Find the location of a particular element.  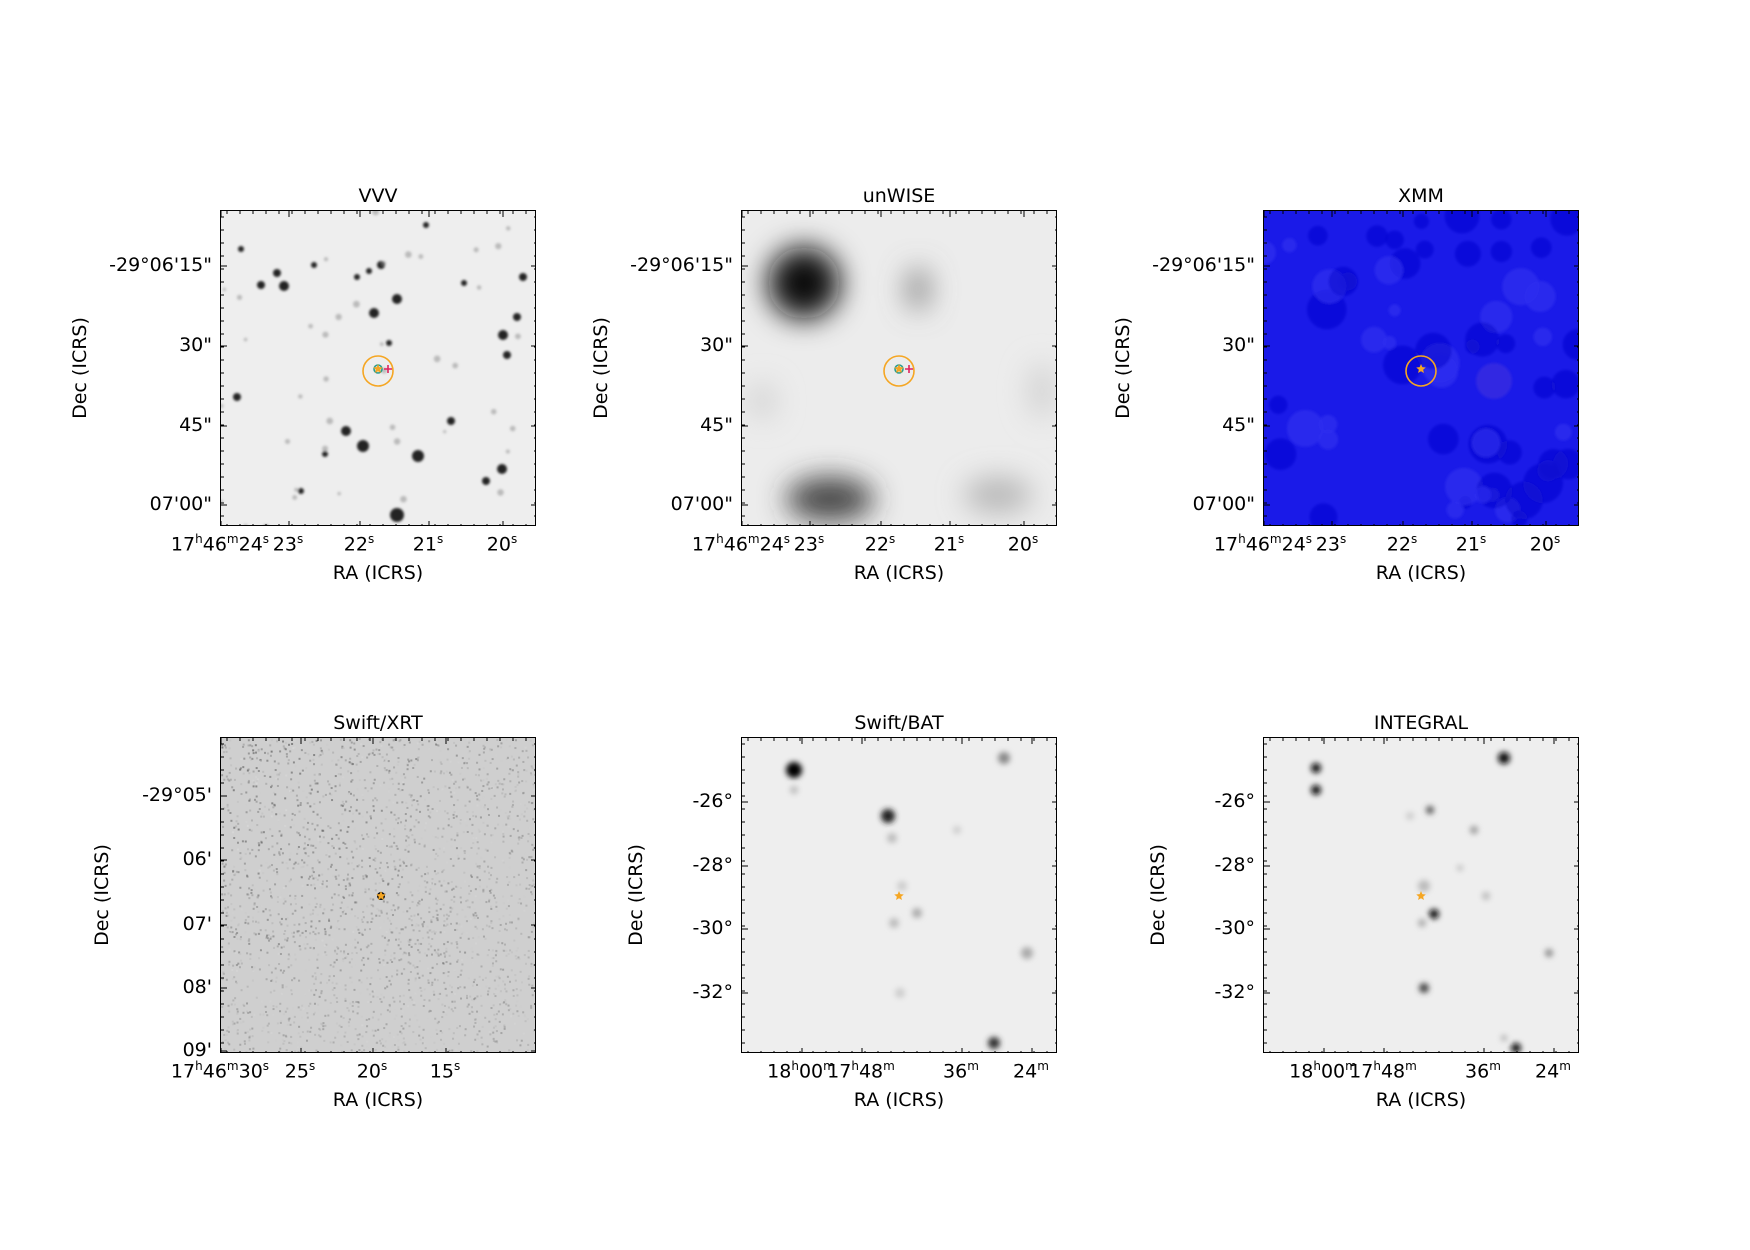

y-tick-label: -29°05' is located at coordinates (177, 795).